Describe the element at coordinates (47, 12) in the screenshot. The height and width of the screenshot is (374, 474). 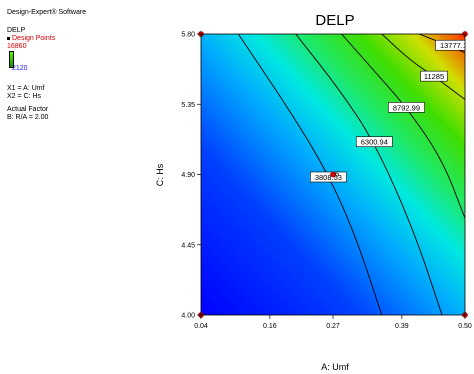
I see `software-name: Design-Expert® Software` at that location.